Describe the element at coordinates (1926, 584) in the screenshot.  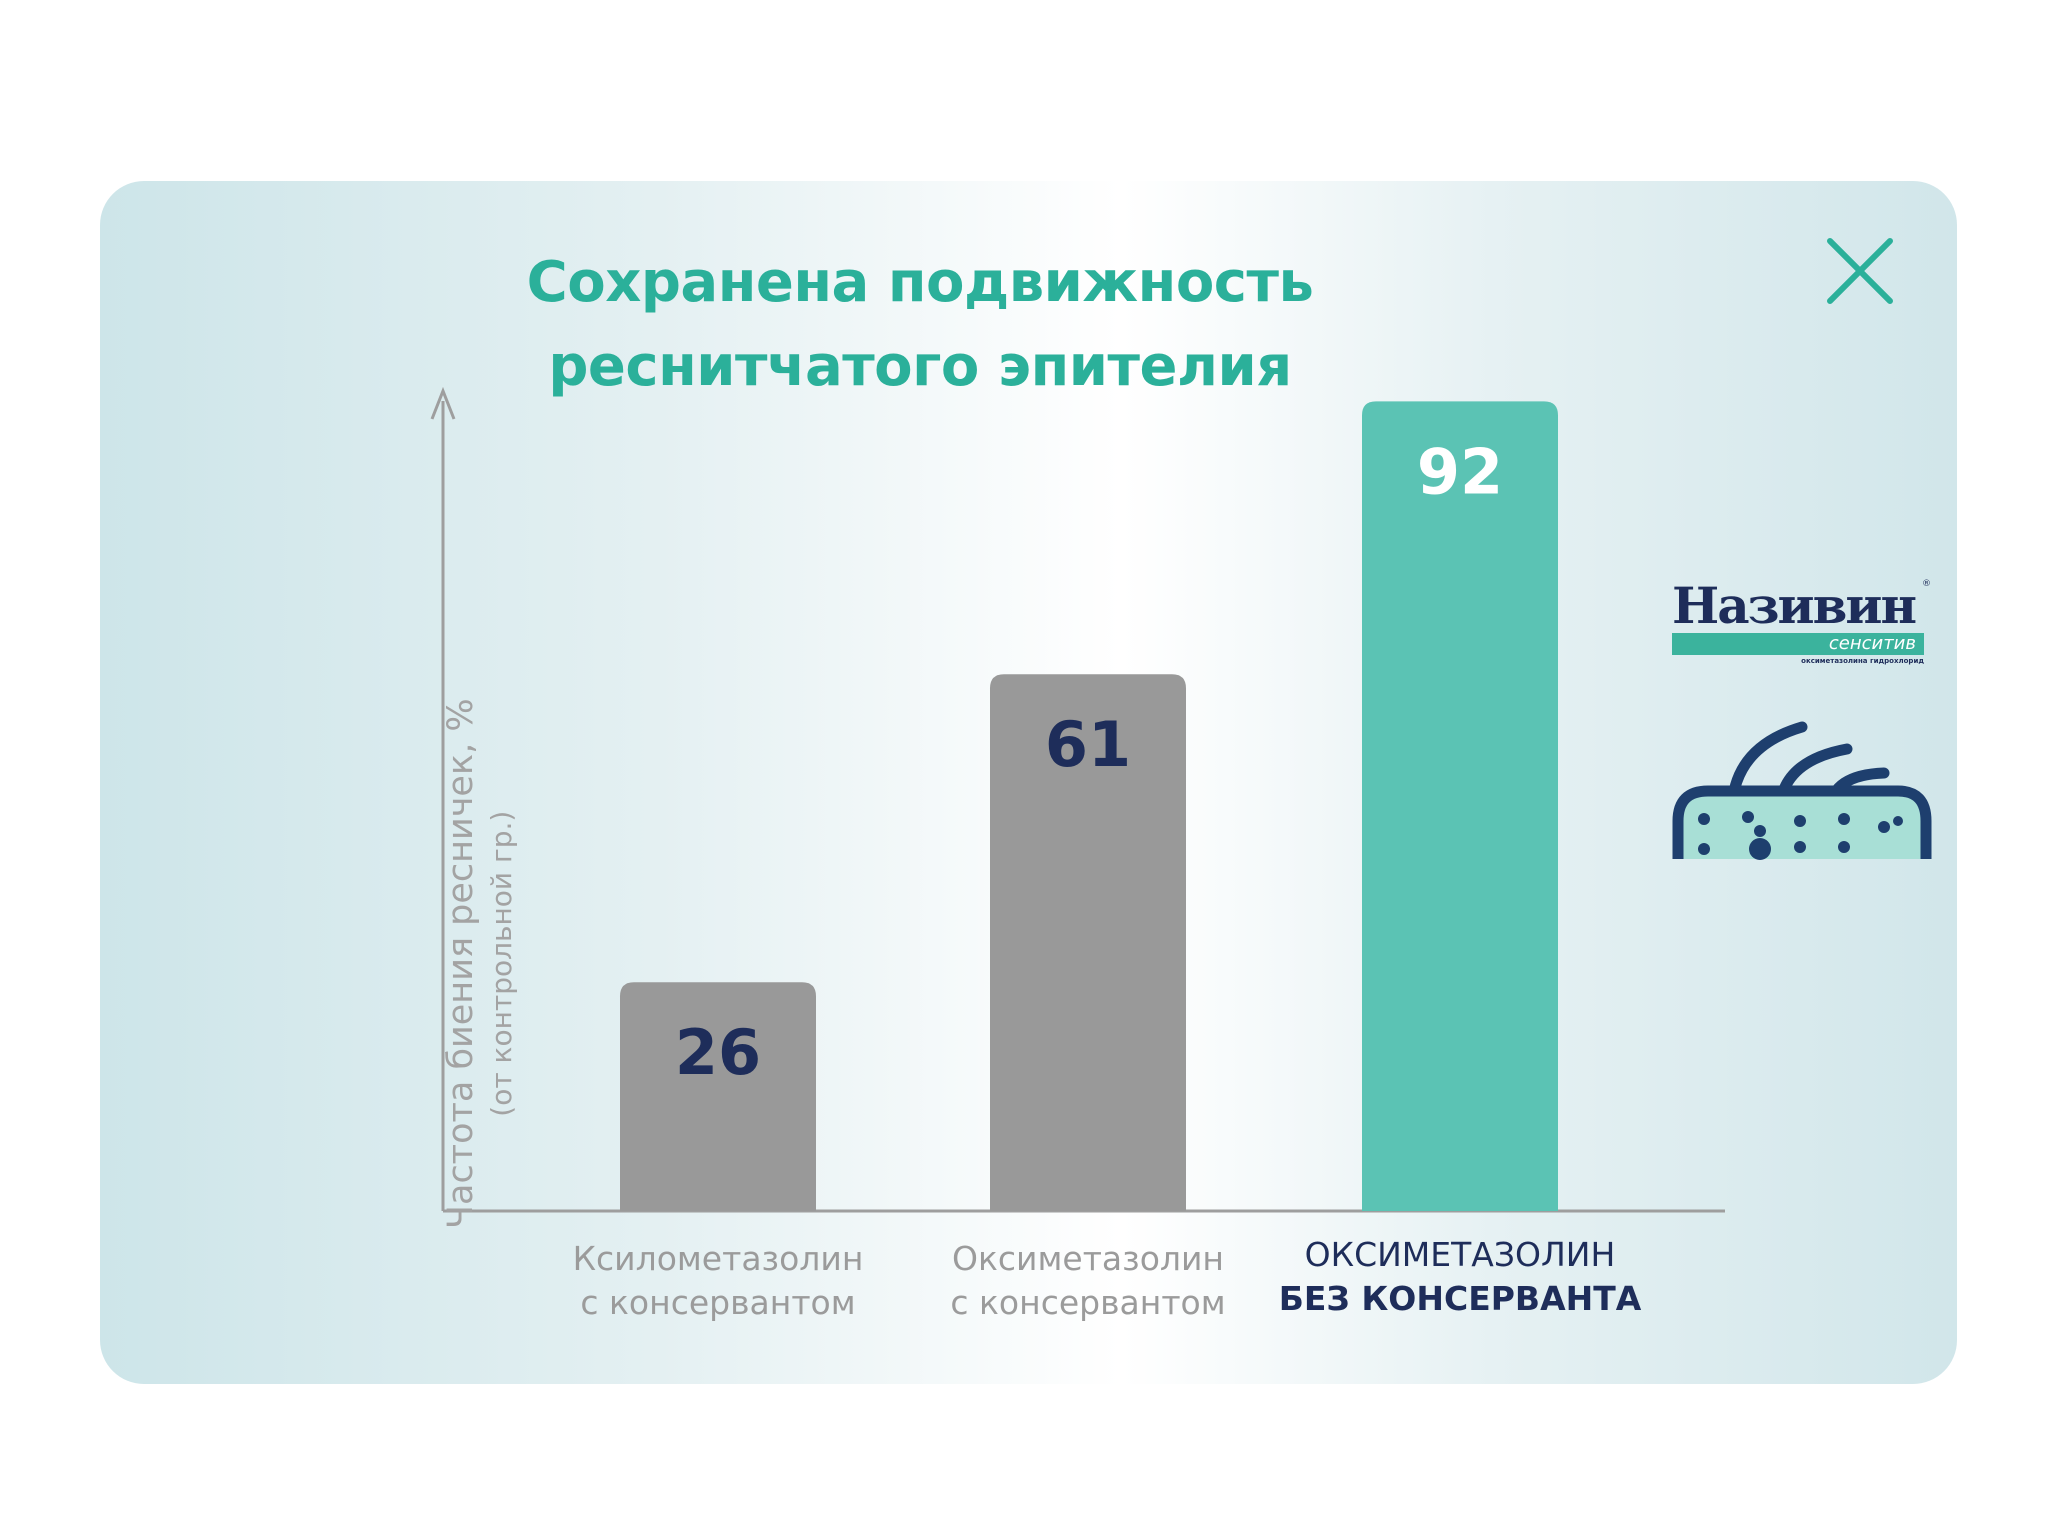
I see `registered-mark: ®` at that location.